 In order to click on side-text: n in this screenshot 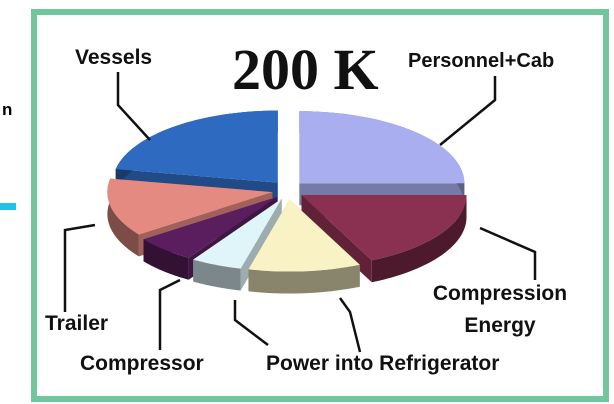, I will do `click(7, 109)`.